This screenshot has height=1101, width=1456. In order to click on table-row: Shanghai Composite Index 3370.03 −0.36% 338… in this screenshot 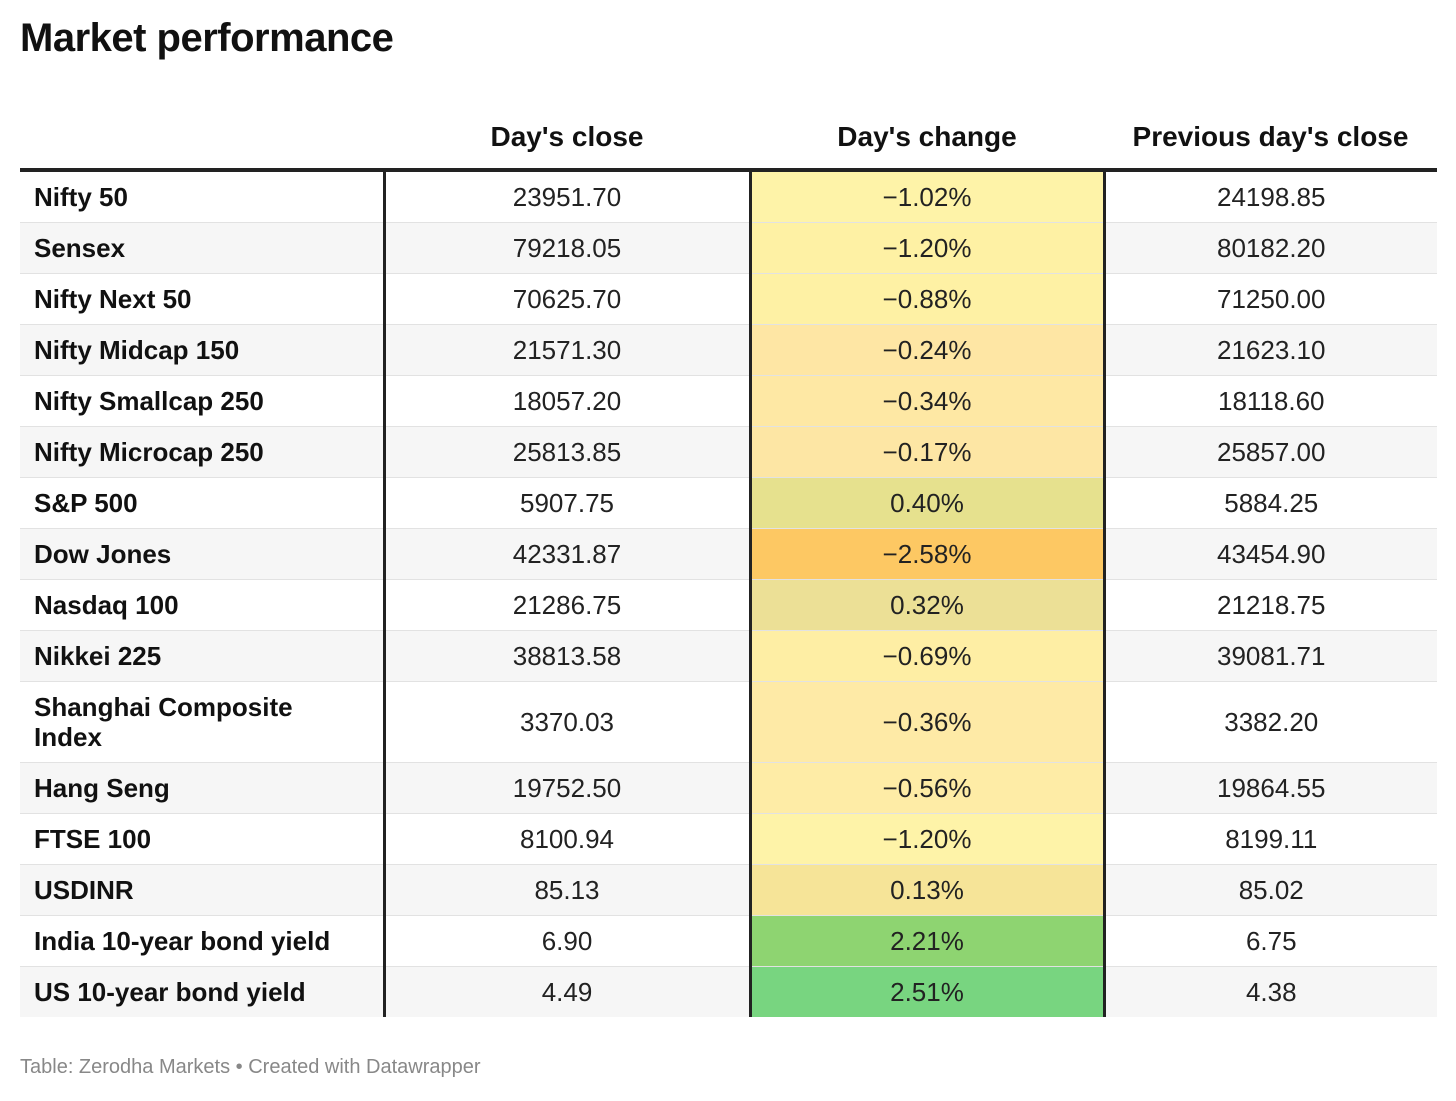, I will do `click(728, 722)`.